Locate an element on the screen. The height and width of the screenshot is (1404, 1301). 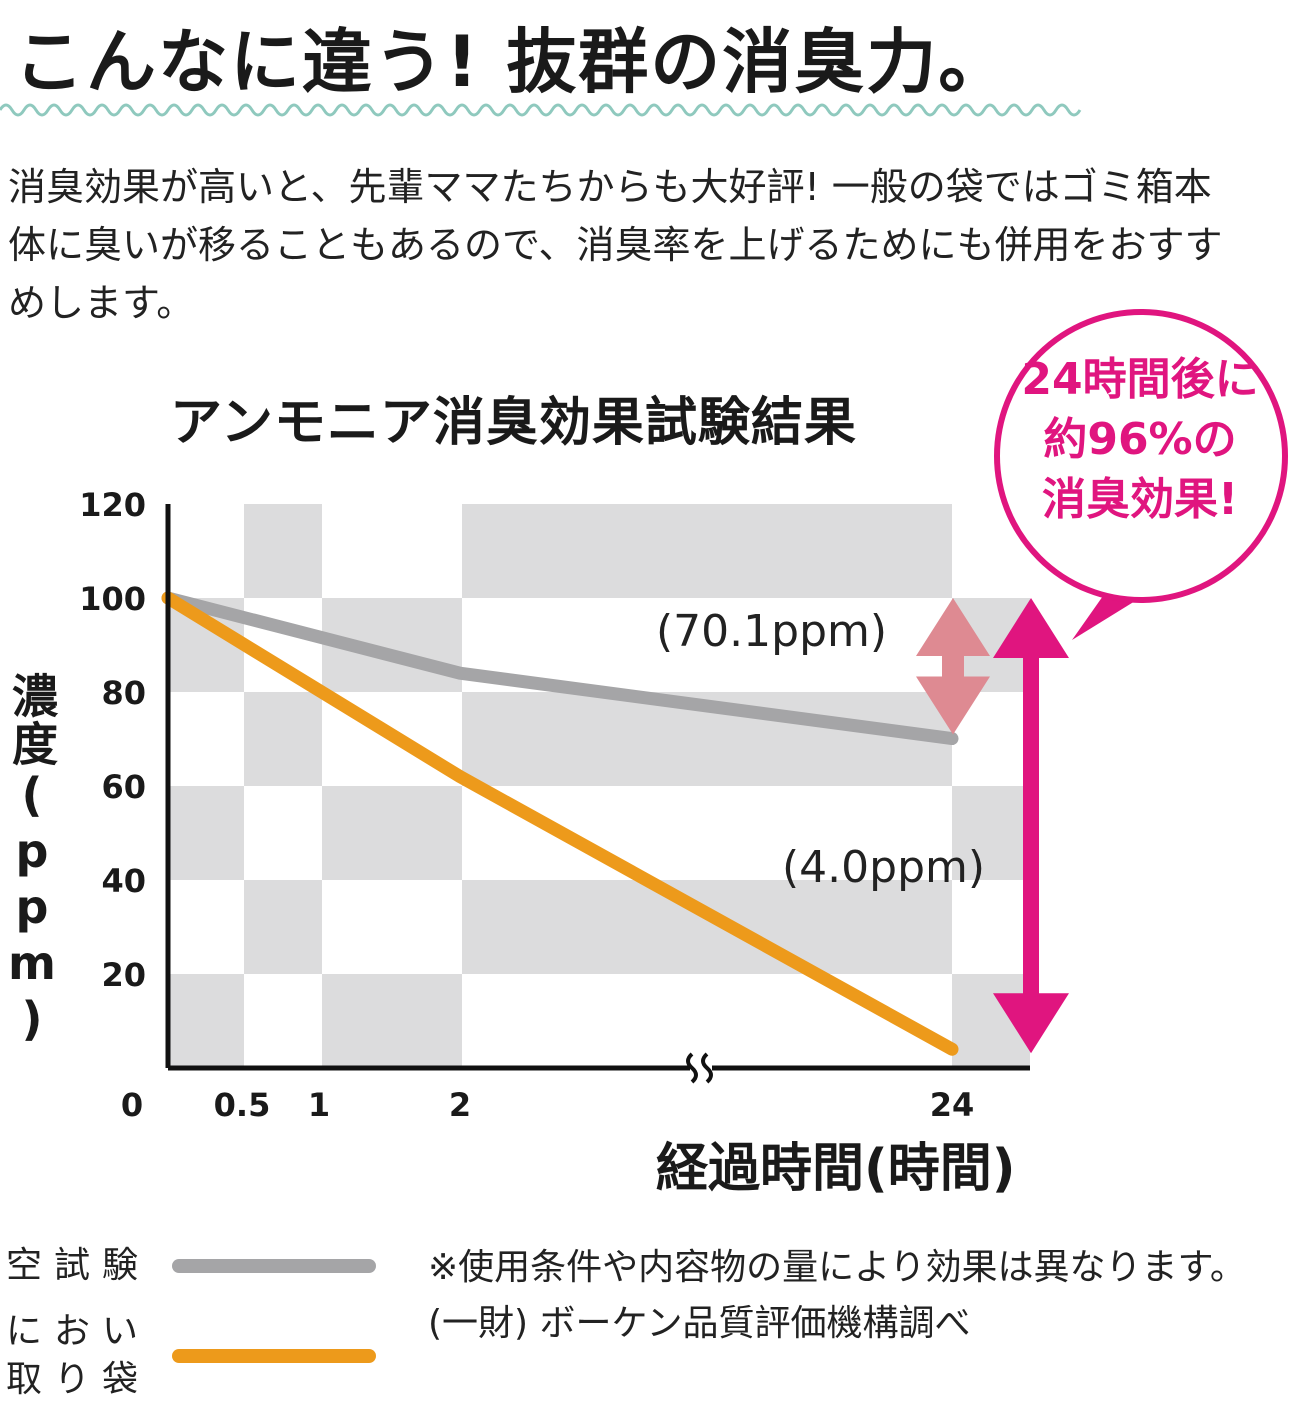
y-tick-label: 80 is located at coordinates (123, 693).